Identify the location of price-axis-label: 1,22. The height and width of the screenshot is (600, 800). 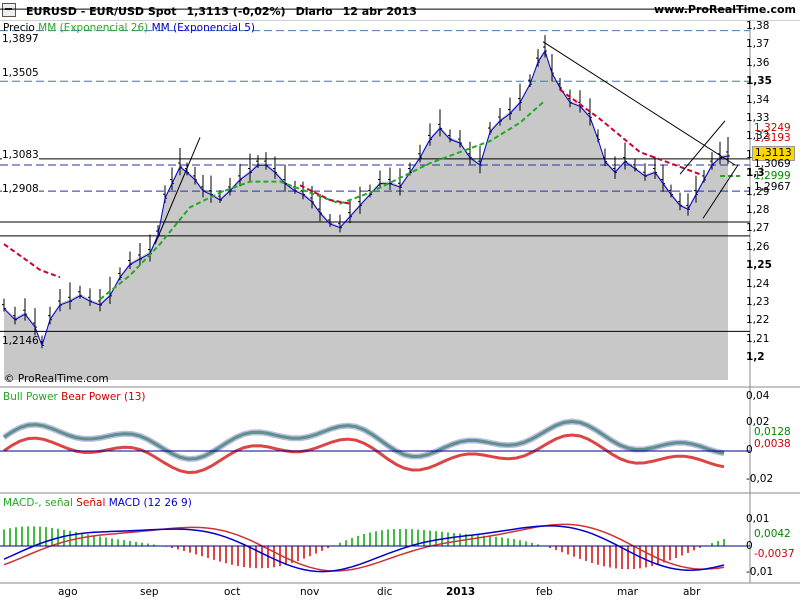
(758, 320).